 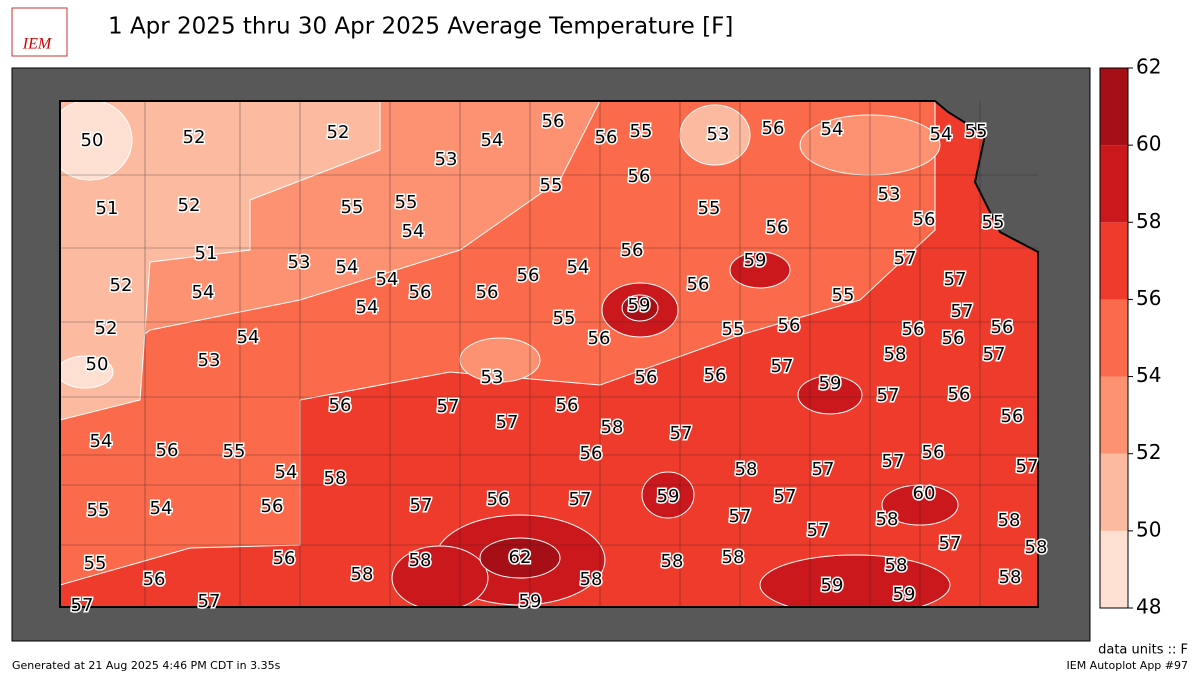 I want to click on colorbar-tick-label: 58, so click(x=1148, y=221).